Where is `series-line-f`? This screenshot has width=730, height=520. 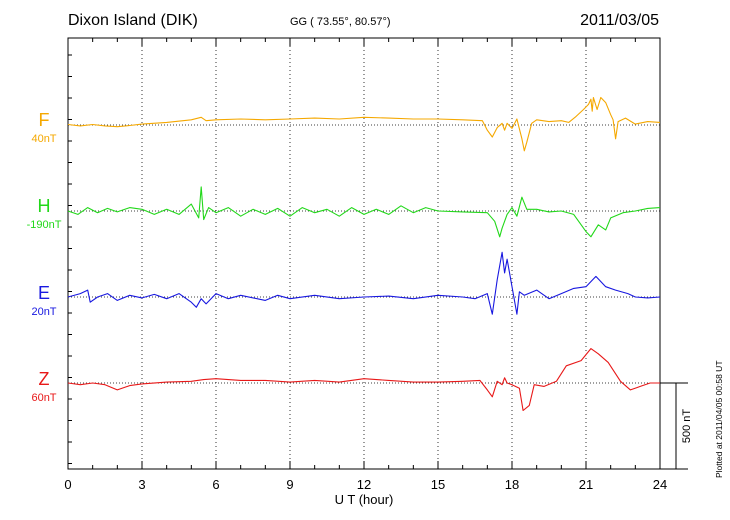
series-line-f is located at coordinates (364, 124).